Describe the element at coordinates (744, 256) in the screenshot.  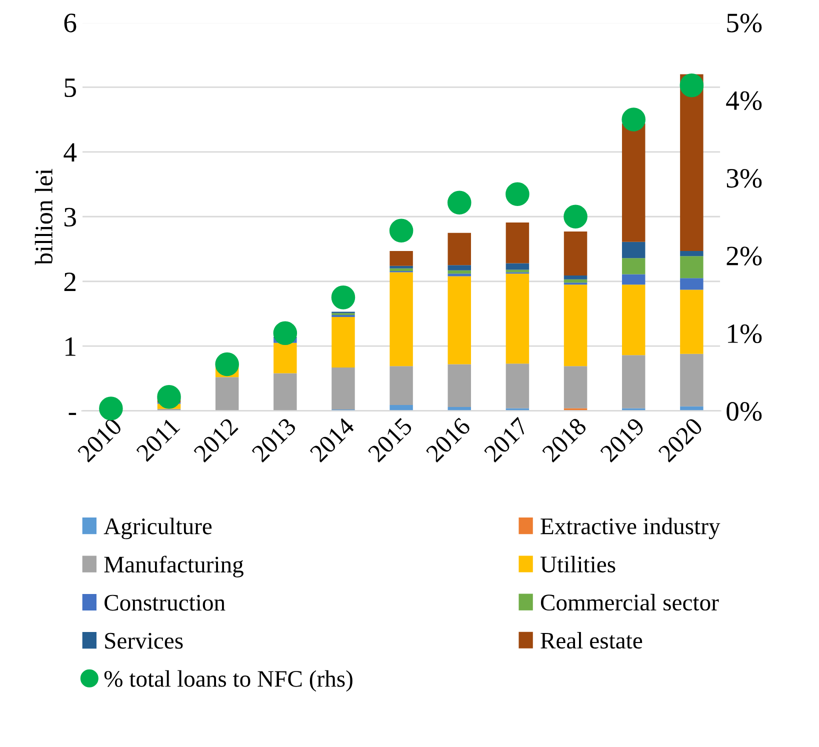
I see `y2-tick-label: 2%` at that location.